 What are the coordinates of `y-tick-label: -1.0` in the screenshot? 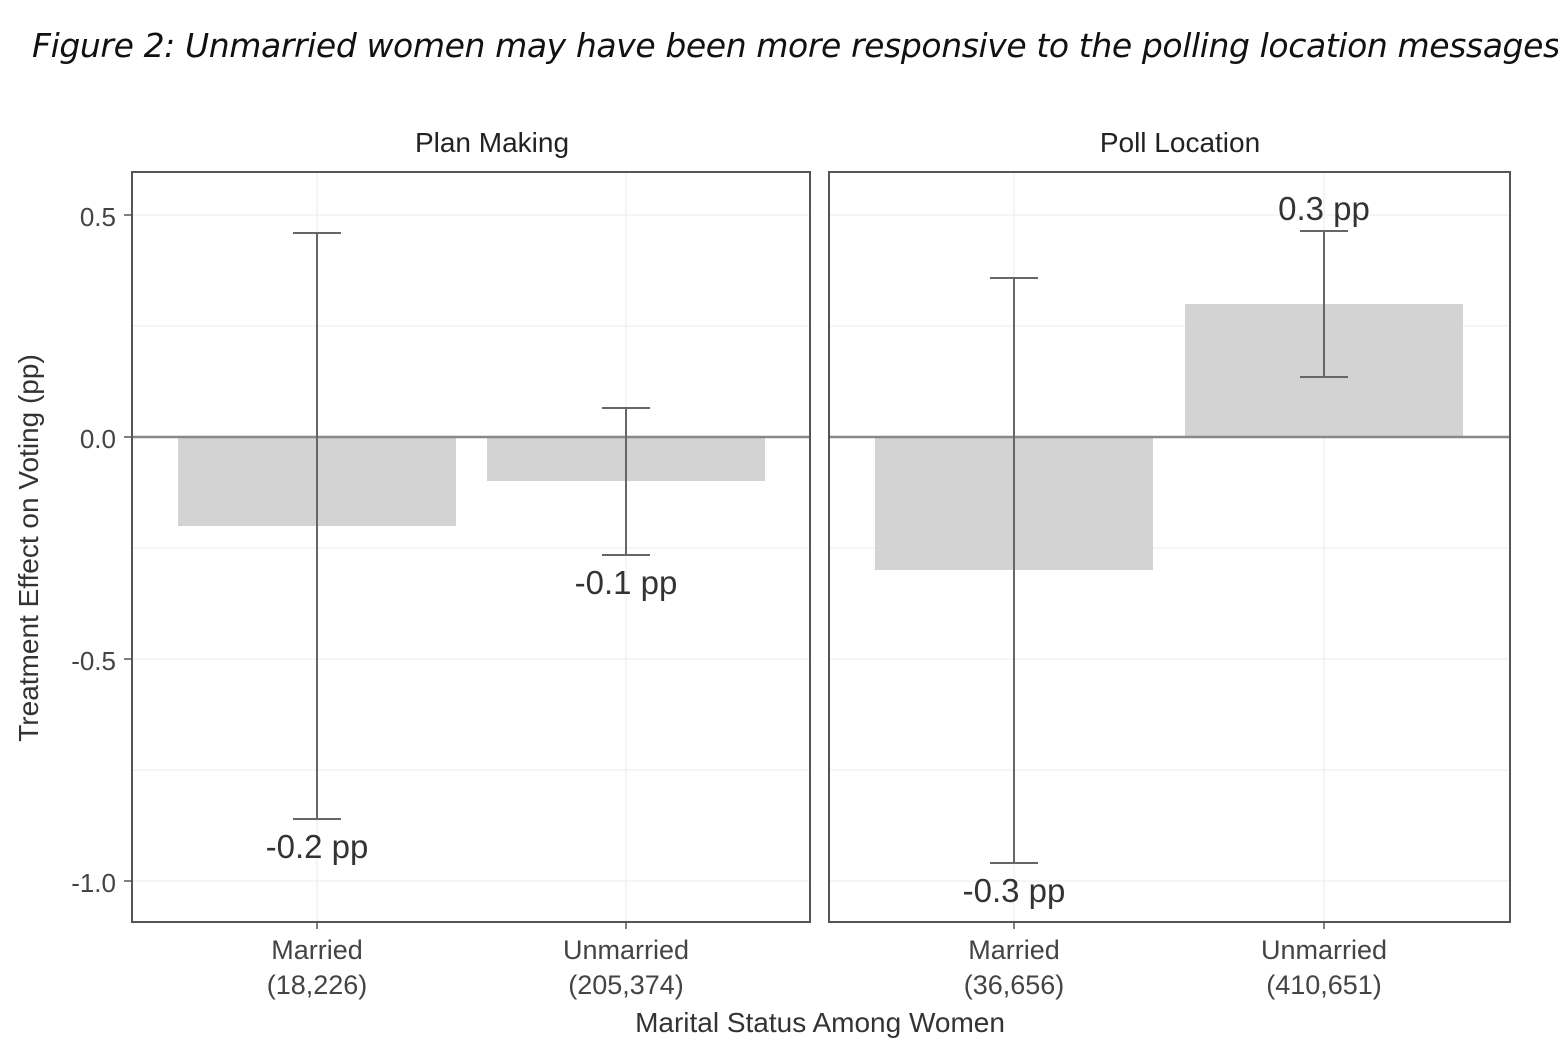 It's located at (93, 883).